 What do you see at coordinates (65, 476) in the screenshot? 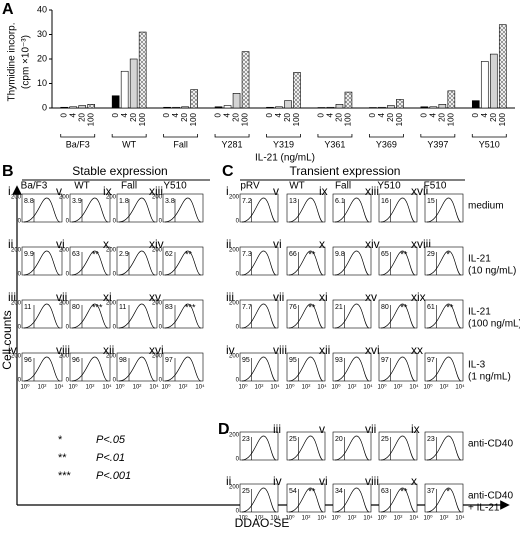
I see `key-stars: ***` at bounding box center [65, 476].